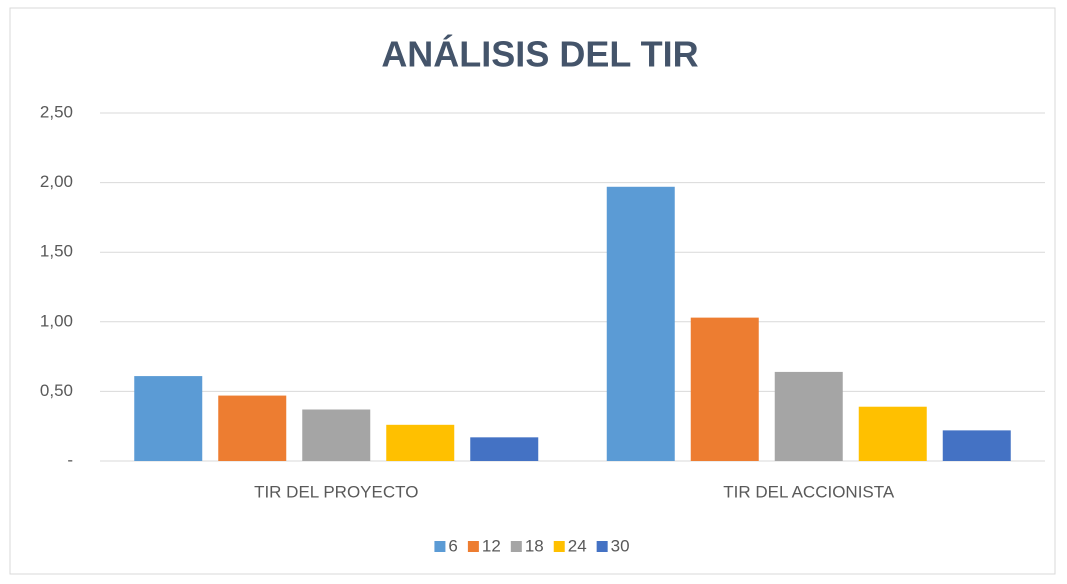 This screenshot has height=584, width=1067. What do you see at coordinates (56, 251) in the screenshot?
I see `y-tick-label: 1,50` at bounding box center [56, 251].